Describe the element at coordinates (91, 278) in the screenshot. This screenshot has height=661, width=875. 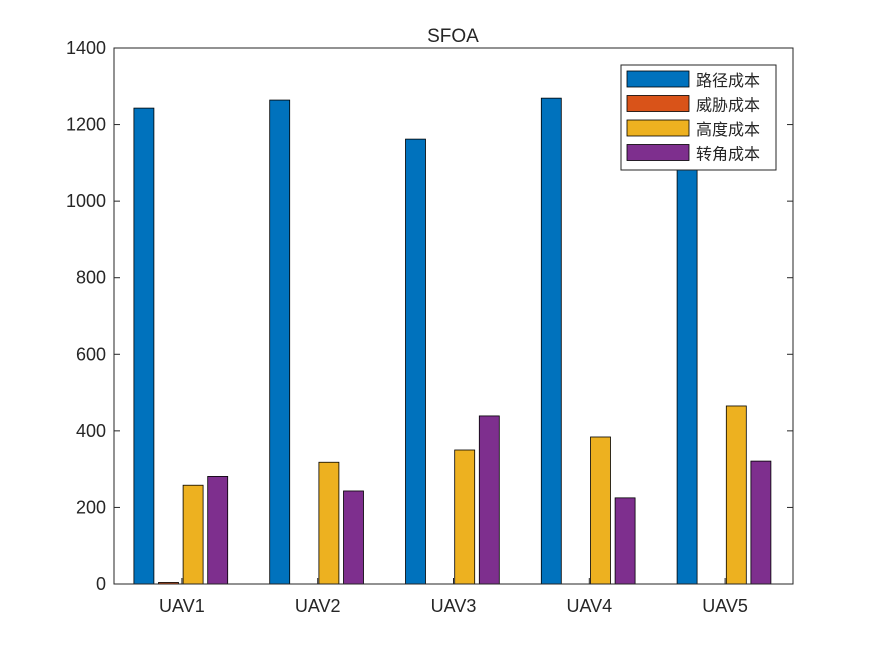
I see `y-tick-label: 800` at that location.